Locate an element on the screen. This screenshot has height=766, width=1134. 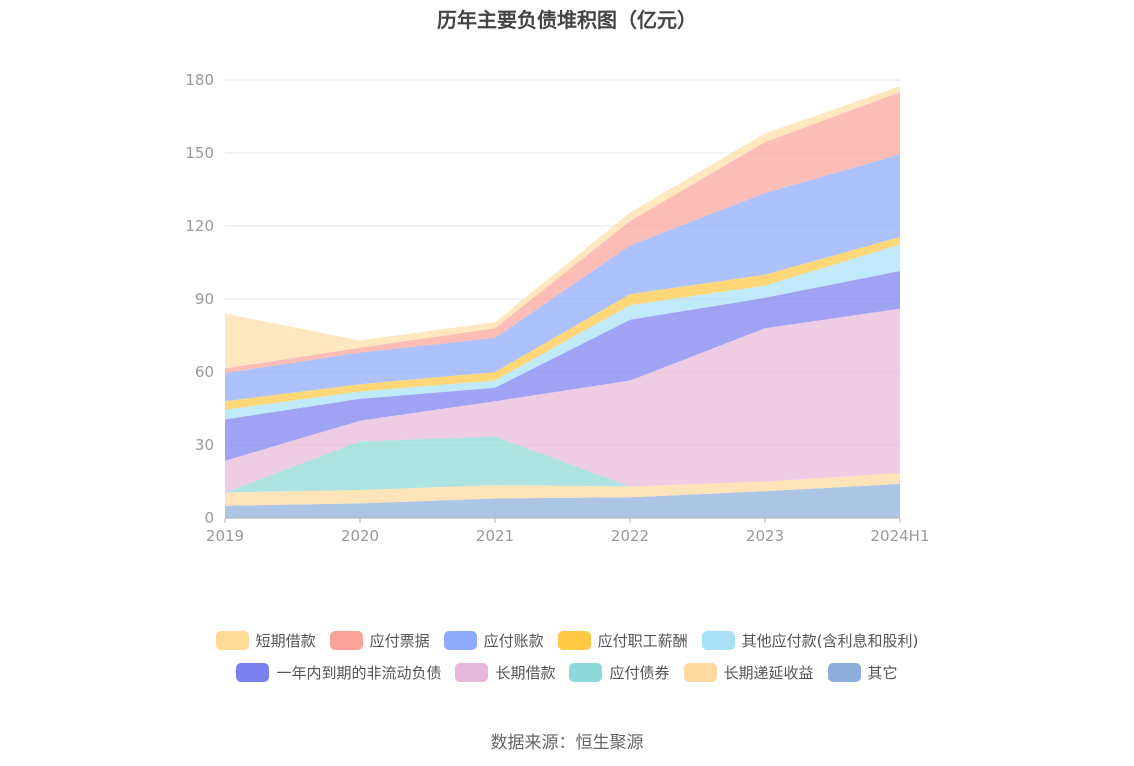
x-tick-label: 2021 is located at coordinates (495, 536).